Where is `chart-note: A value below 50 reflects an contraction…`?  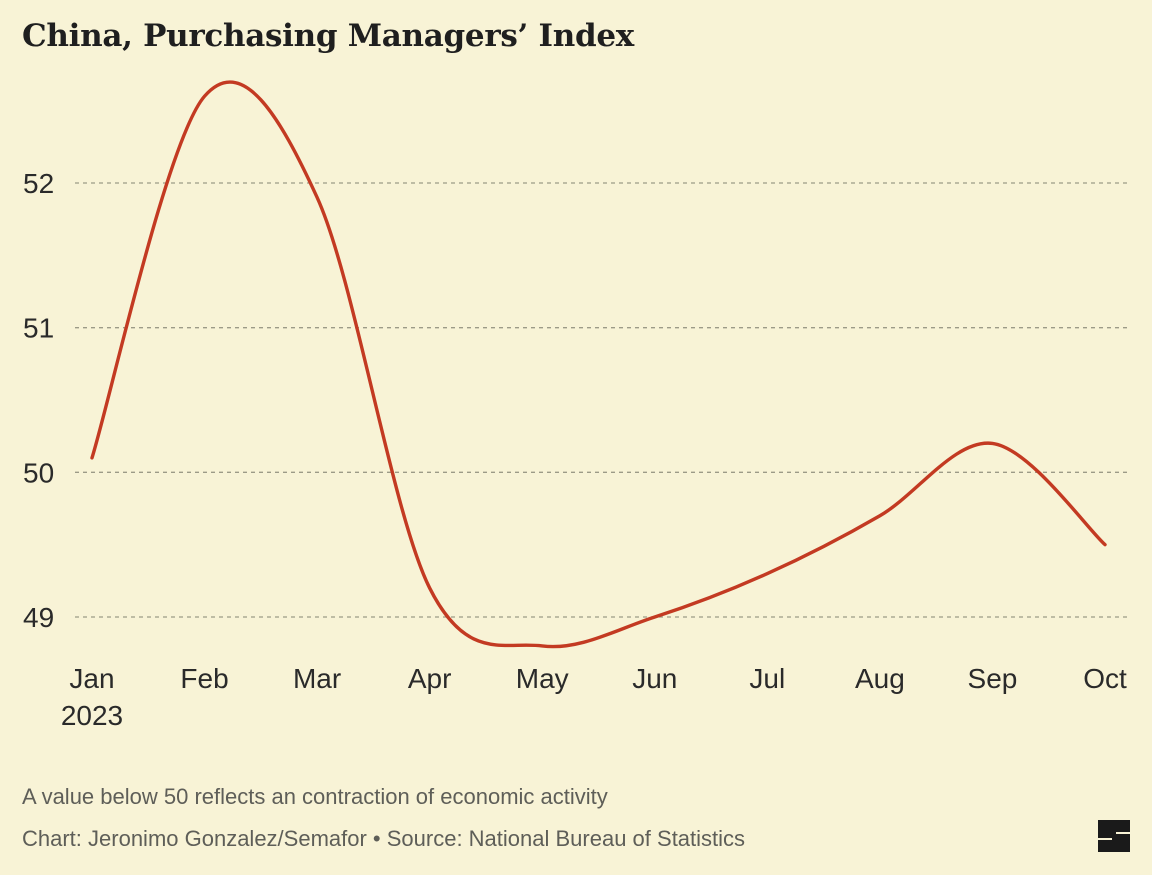
chart-note: A value below 50 reflects an contraction… is located at coordinates (315, 796).